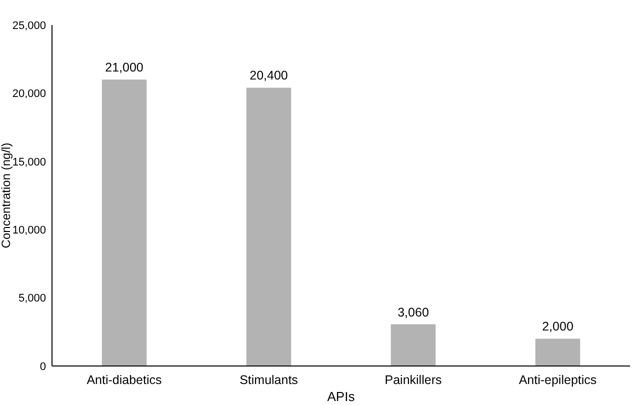 The height and width of the screenshot is (405, 633). I want to click on x-tick-label: Anti-epileptics, so click(557, 380).